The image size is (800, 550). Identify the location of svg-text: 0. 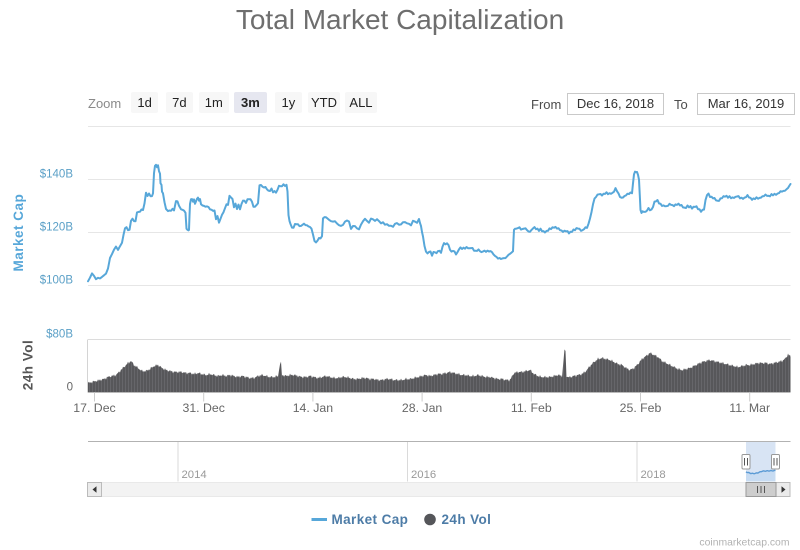
(70, 388).